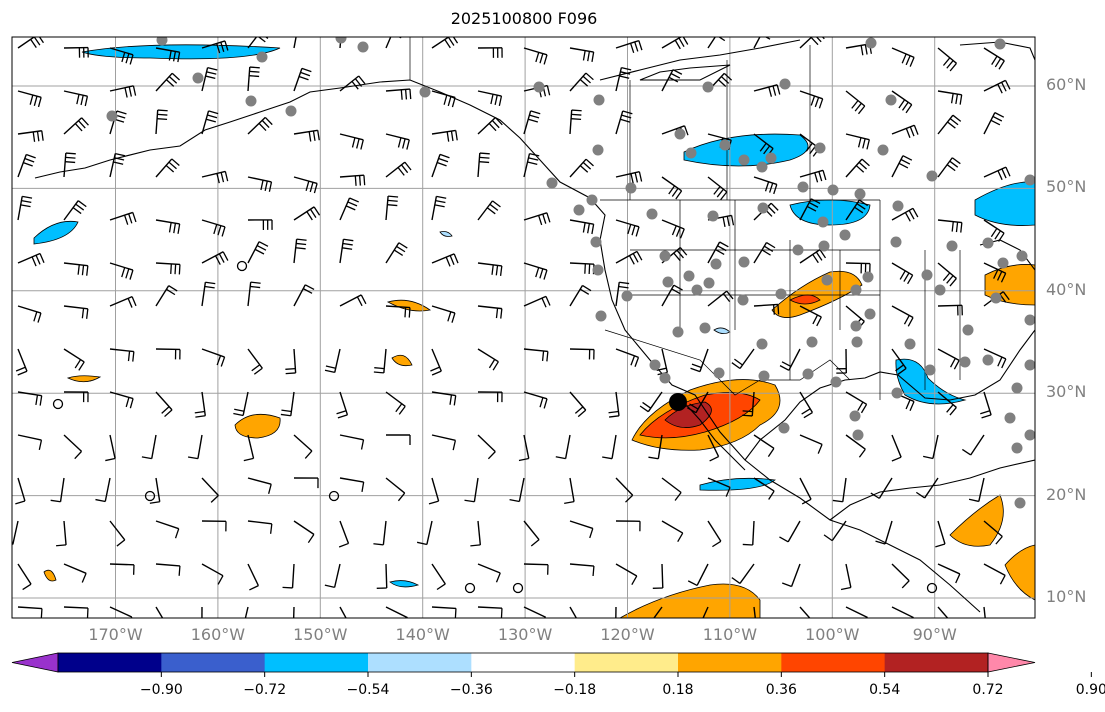 This screenshot has height=712, width=1105. What do you see at coordinates (934, 634) in the screenshot?
I see `longitude-label: 90°W` at bounding box center [934, 634].